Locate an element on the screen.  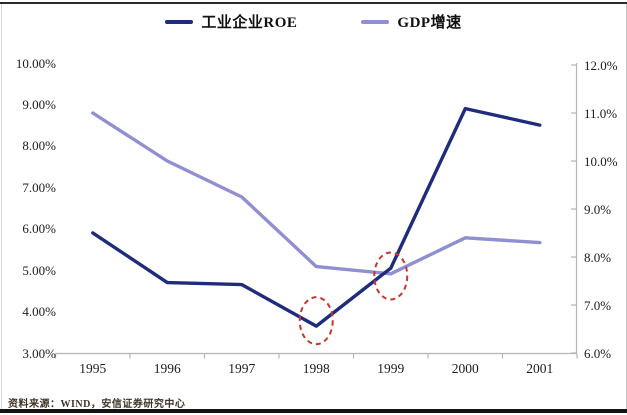
x-axis-tick-label: 1996 is located at coordinates (167, 368).